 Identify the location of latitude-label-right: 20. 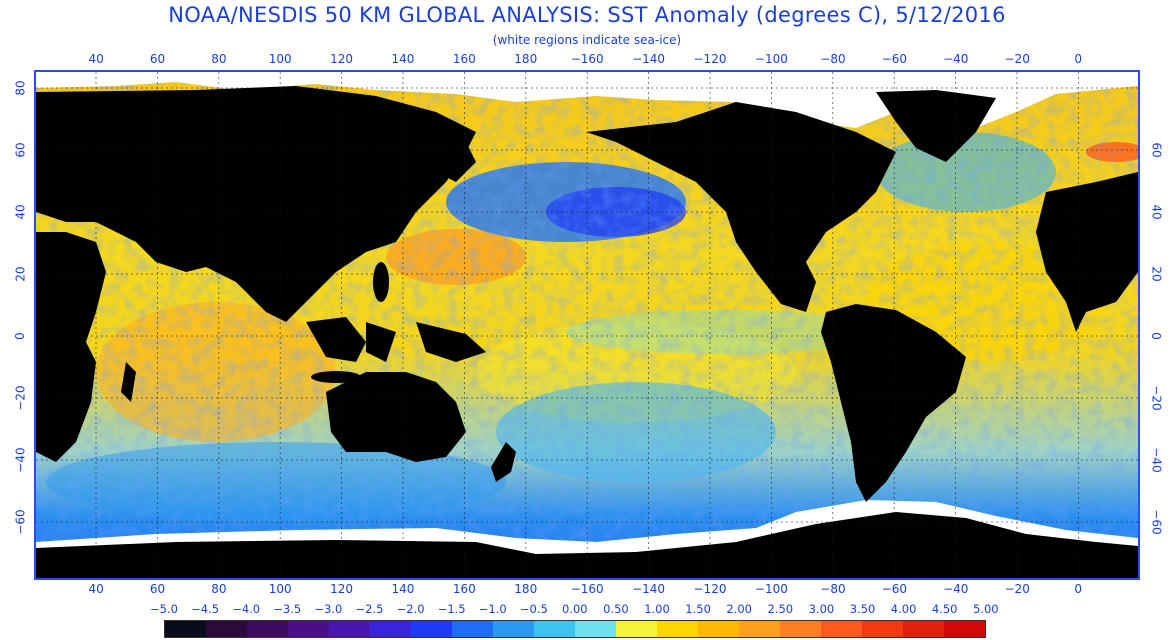
(1156, 274).